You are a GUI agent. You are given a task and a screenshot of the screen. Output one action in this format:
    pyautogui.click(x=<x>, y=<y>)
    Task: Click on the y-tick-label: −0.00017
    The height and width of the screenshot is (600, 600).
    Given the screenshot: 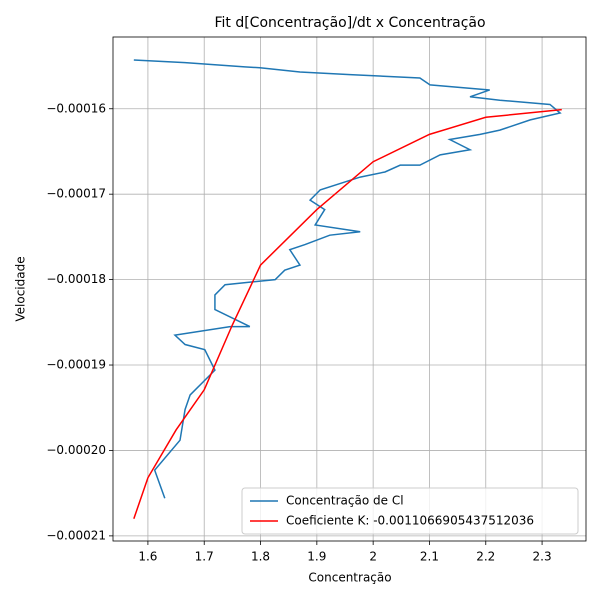 What is the action you would take?
    pyautogui.click(x=76, y=194)
    